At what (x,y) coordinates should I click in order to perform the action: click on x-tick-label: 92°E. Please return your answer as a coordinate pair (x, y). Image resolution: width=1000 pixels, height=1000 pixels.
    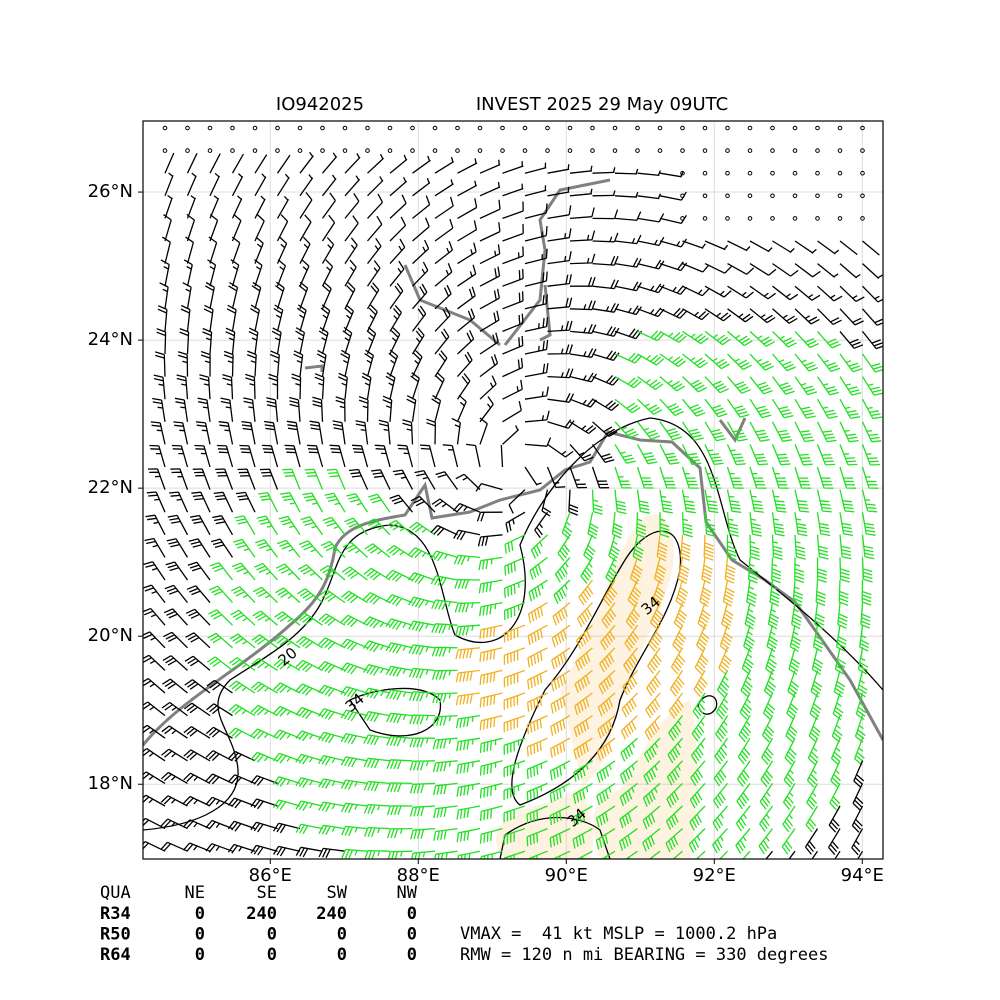
    Looking at the image, I should click on (714, 875).